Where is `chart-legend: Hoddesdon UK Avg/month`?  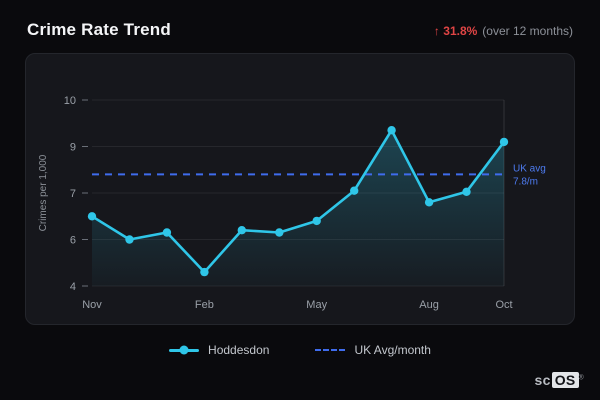
chart-legend: Hoddesdon UK Avg/month is located at coordinates (300, 350).